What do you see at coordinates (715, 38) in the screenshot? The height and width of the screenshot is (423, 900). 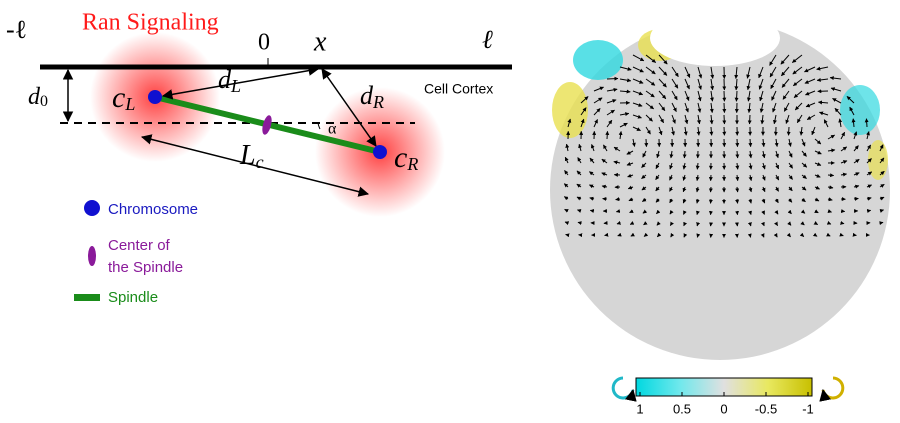 I see `opening` at bounding box center [715, 38].